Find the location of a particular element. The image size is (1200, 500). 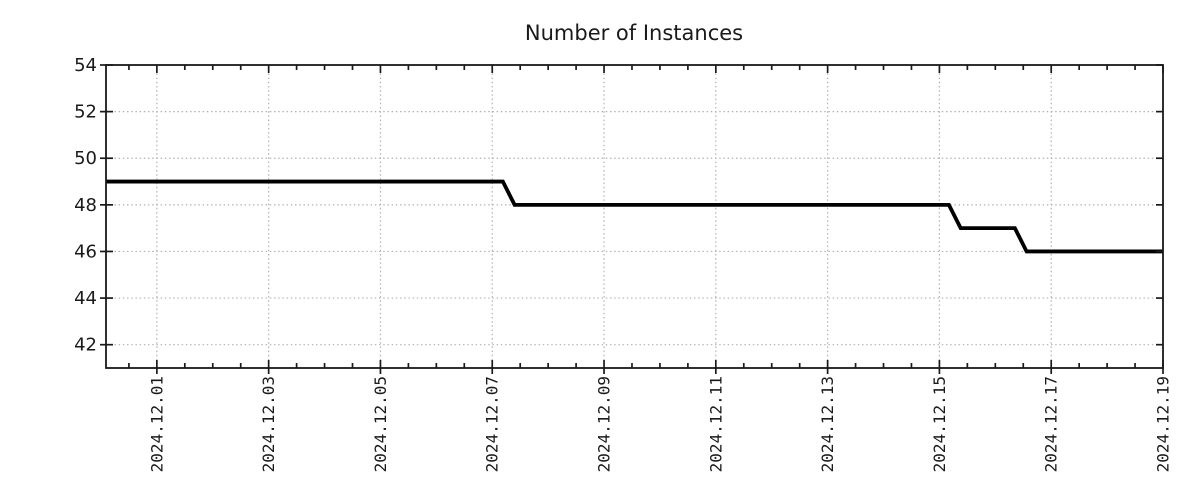

x-tick-label: 2024.12.03 is located at coordinates (268, 424).